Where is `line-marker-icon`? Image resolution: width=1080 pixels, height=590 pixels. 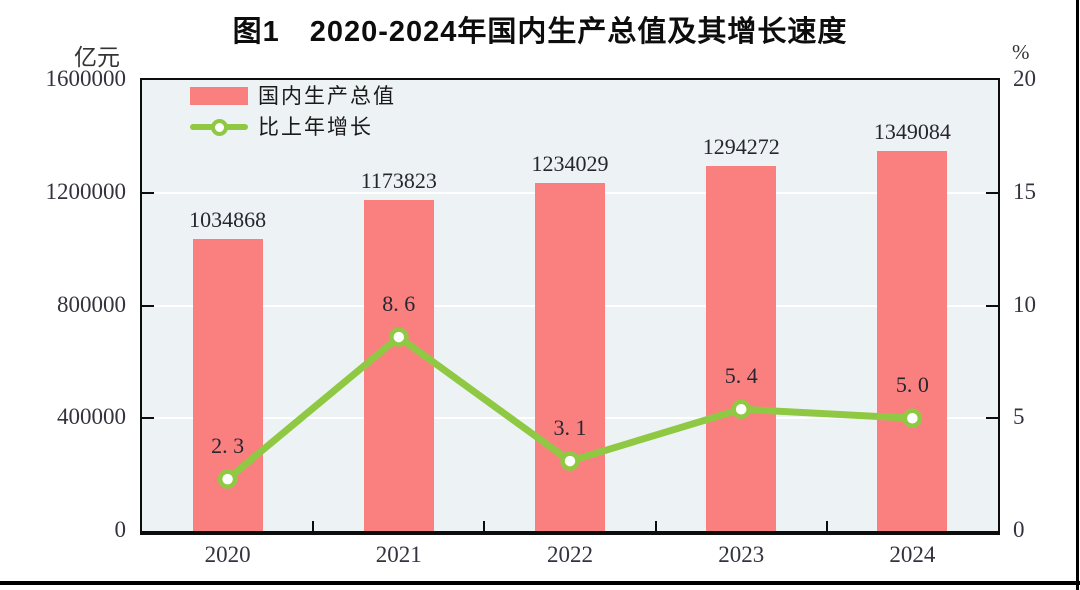 line-marker-icon is located at coordinates (219, 127).